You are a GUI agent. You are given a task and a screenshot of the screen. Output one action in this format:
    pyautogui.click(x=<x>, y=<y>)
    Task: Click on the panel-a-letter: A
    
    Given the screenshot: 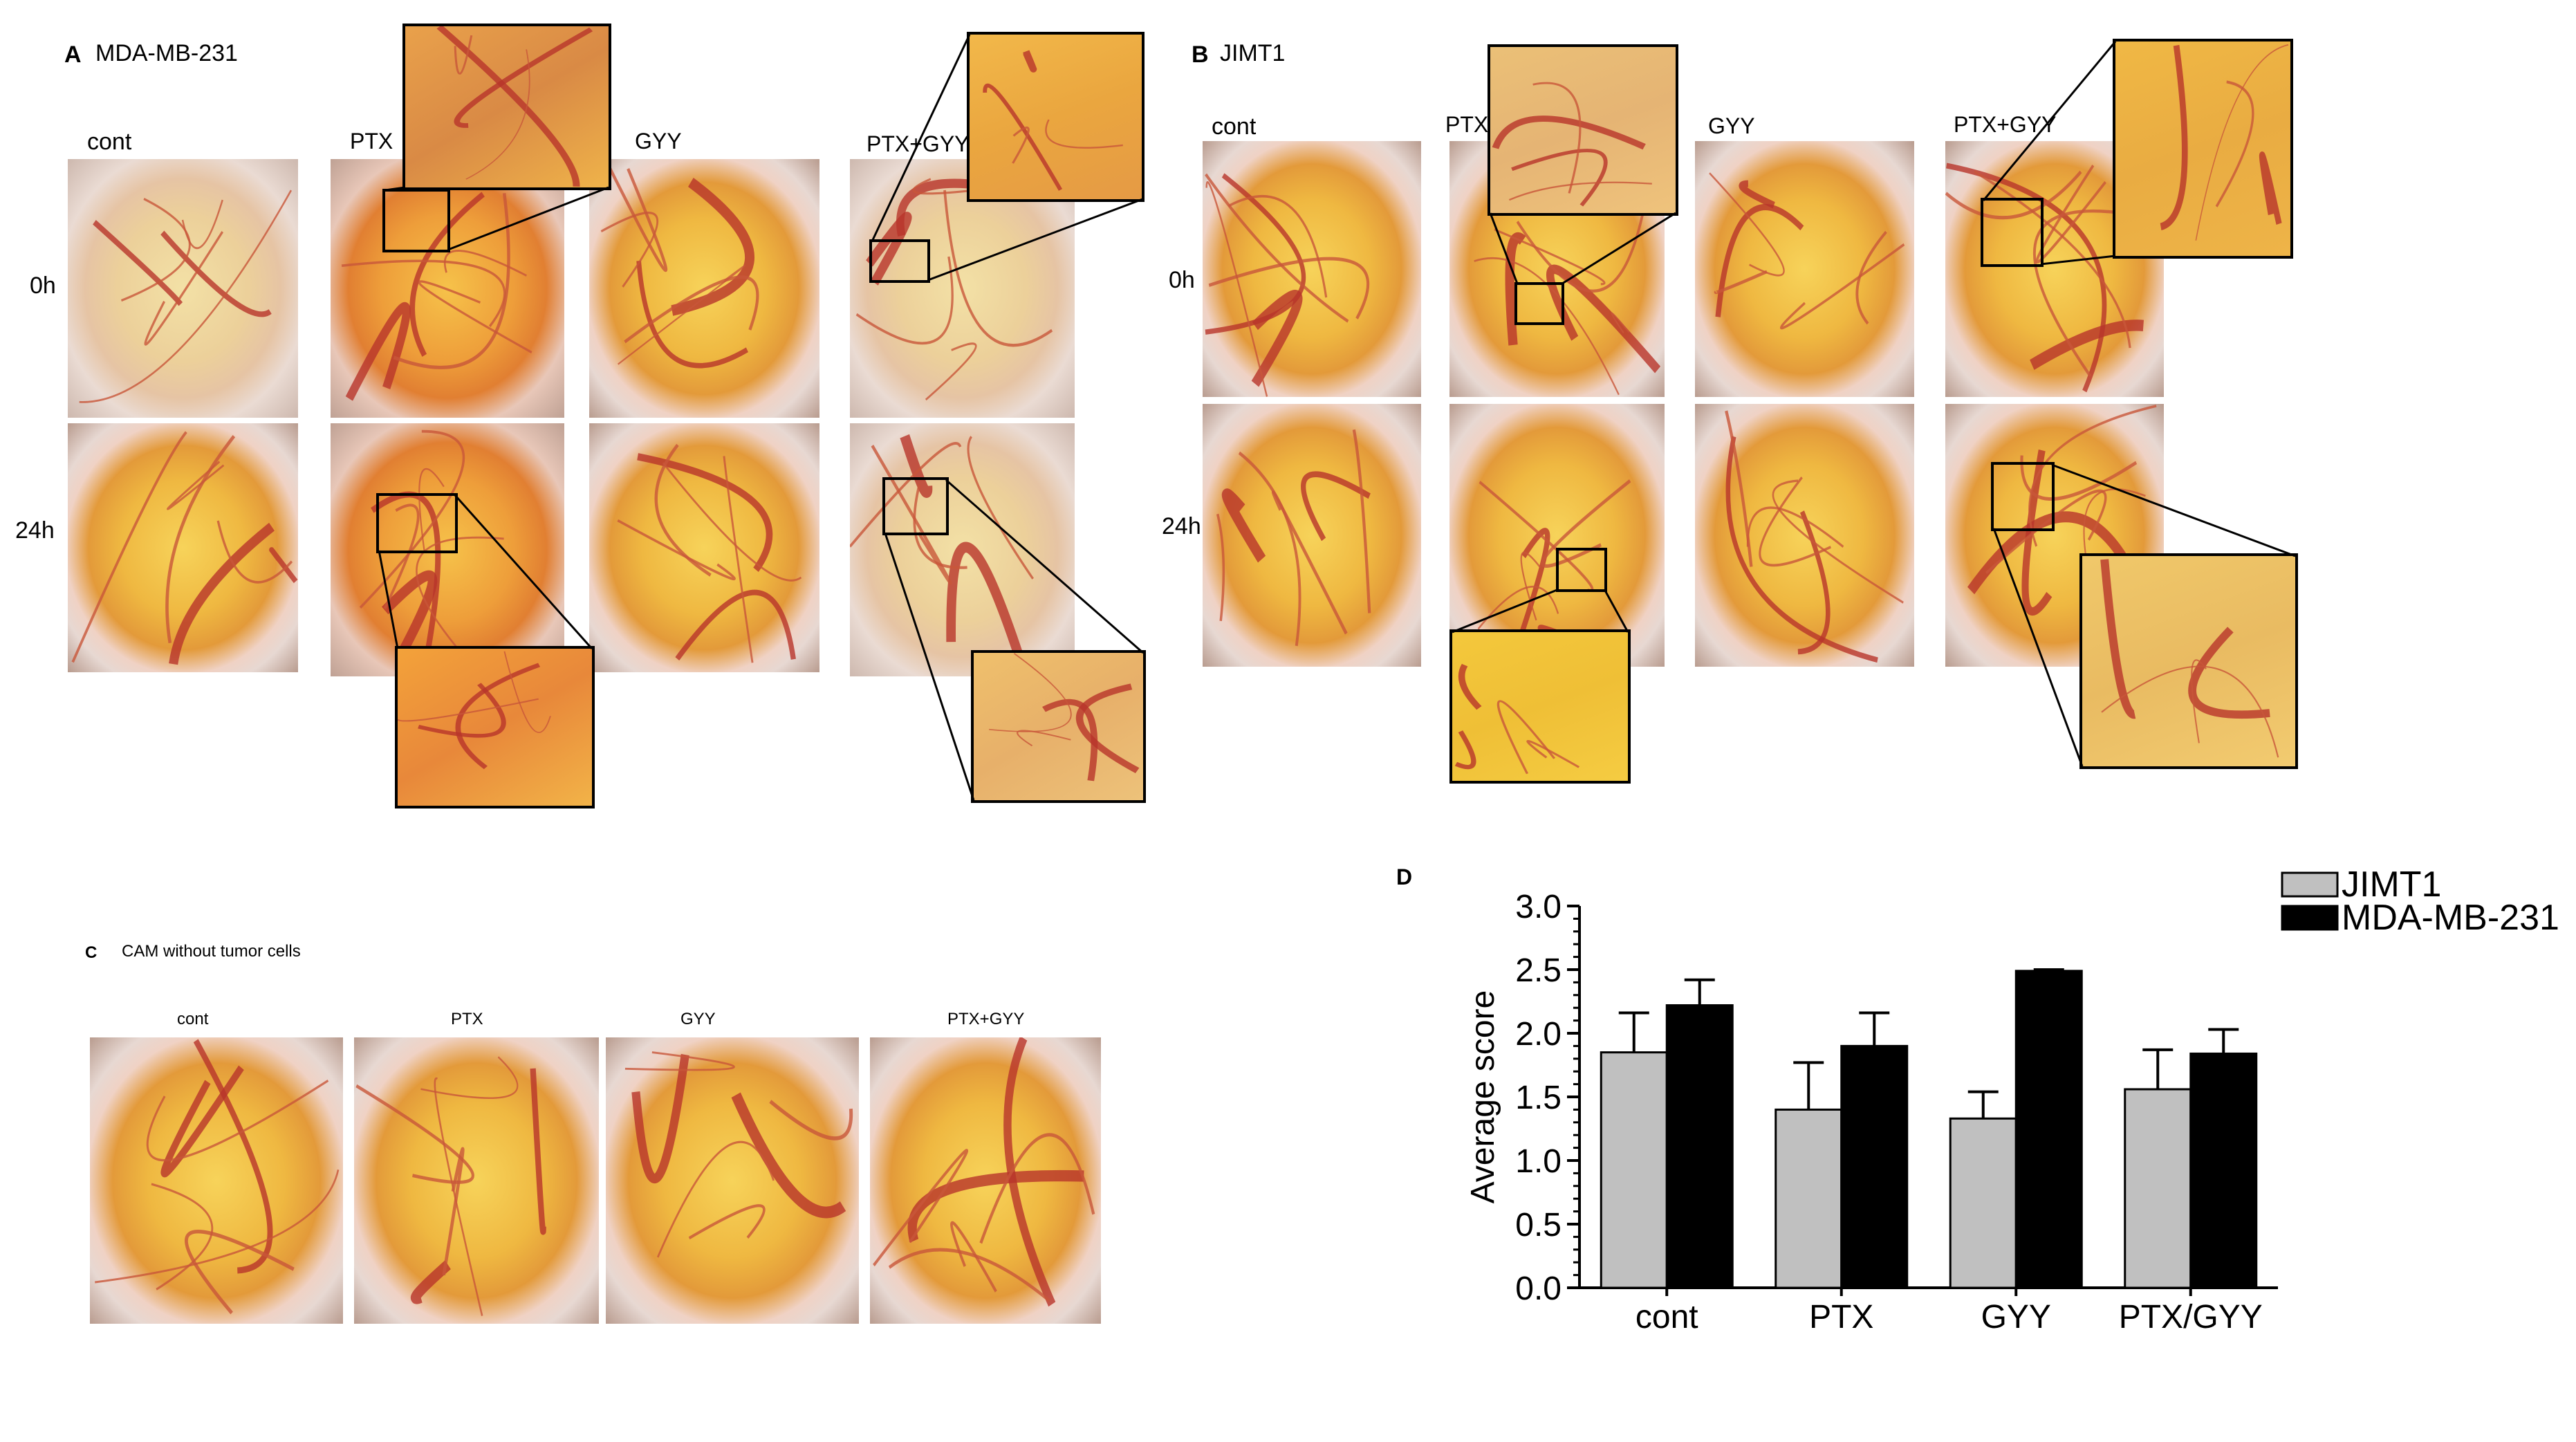 What is the action you would take?
    pyautogui.click(x=73, y=55)
    